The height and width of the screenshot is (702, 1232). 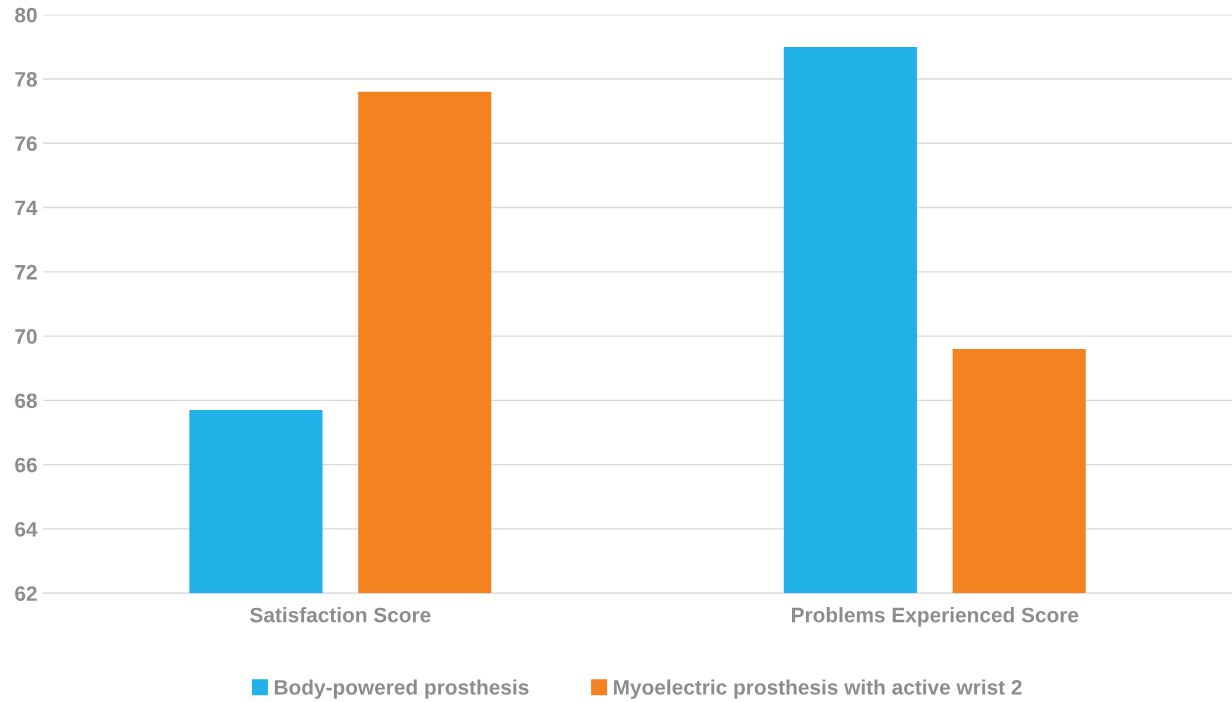 I want to click on y-tick-label: 78, so click(x=26, y=79).